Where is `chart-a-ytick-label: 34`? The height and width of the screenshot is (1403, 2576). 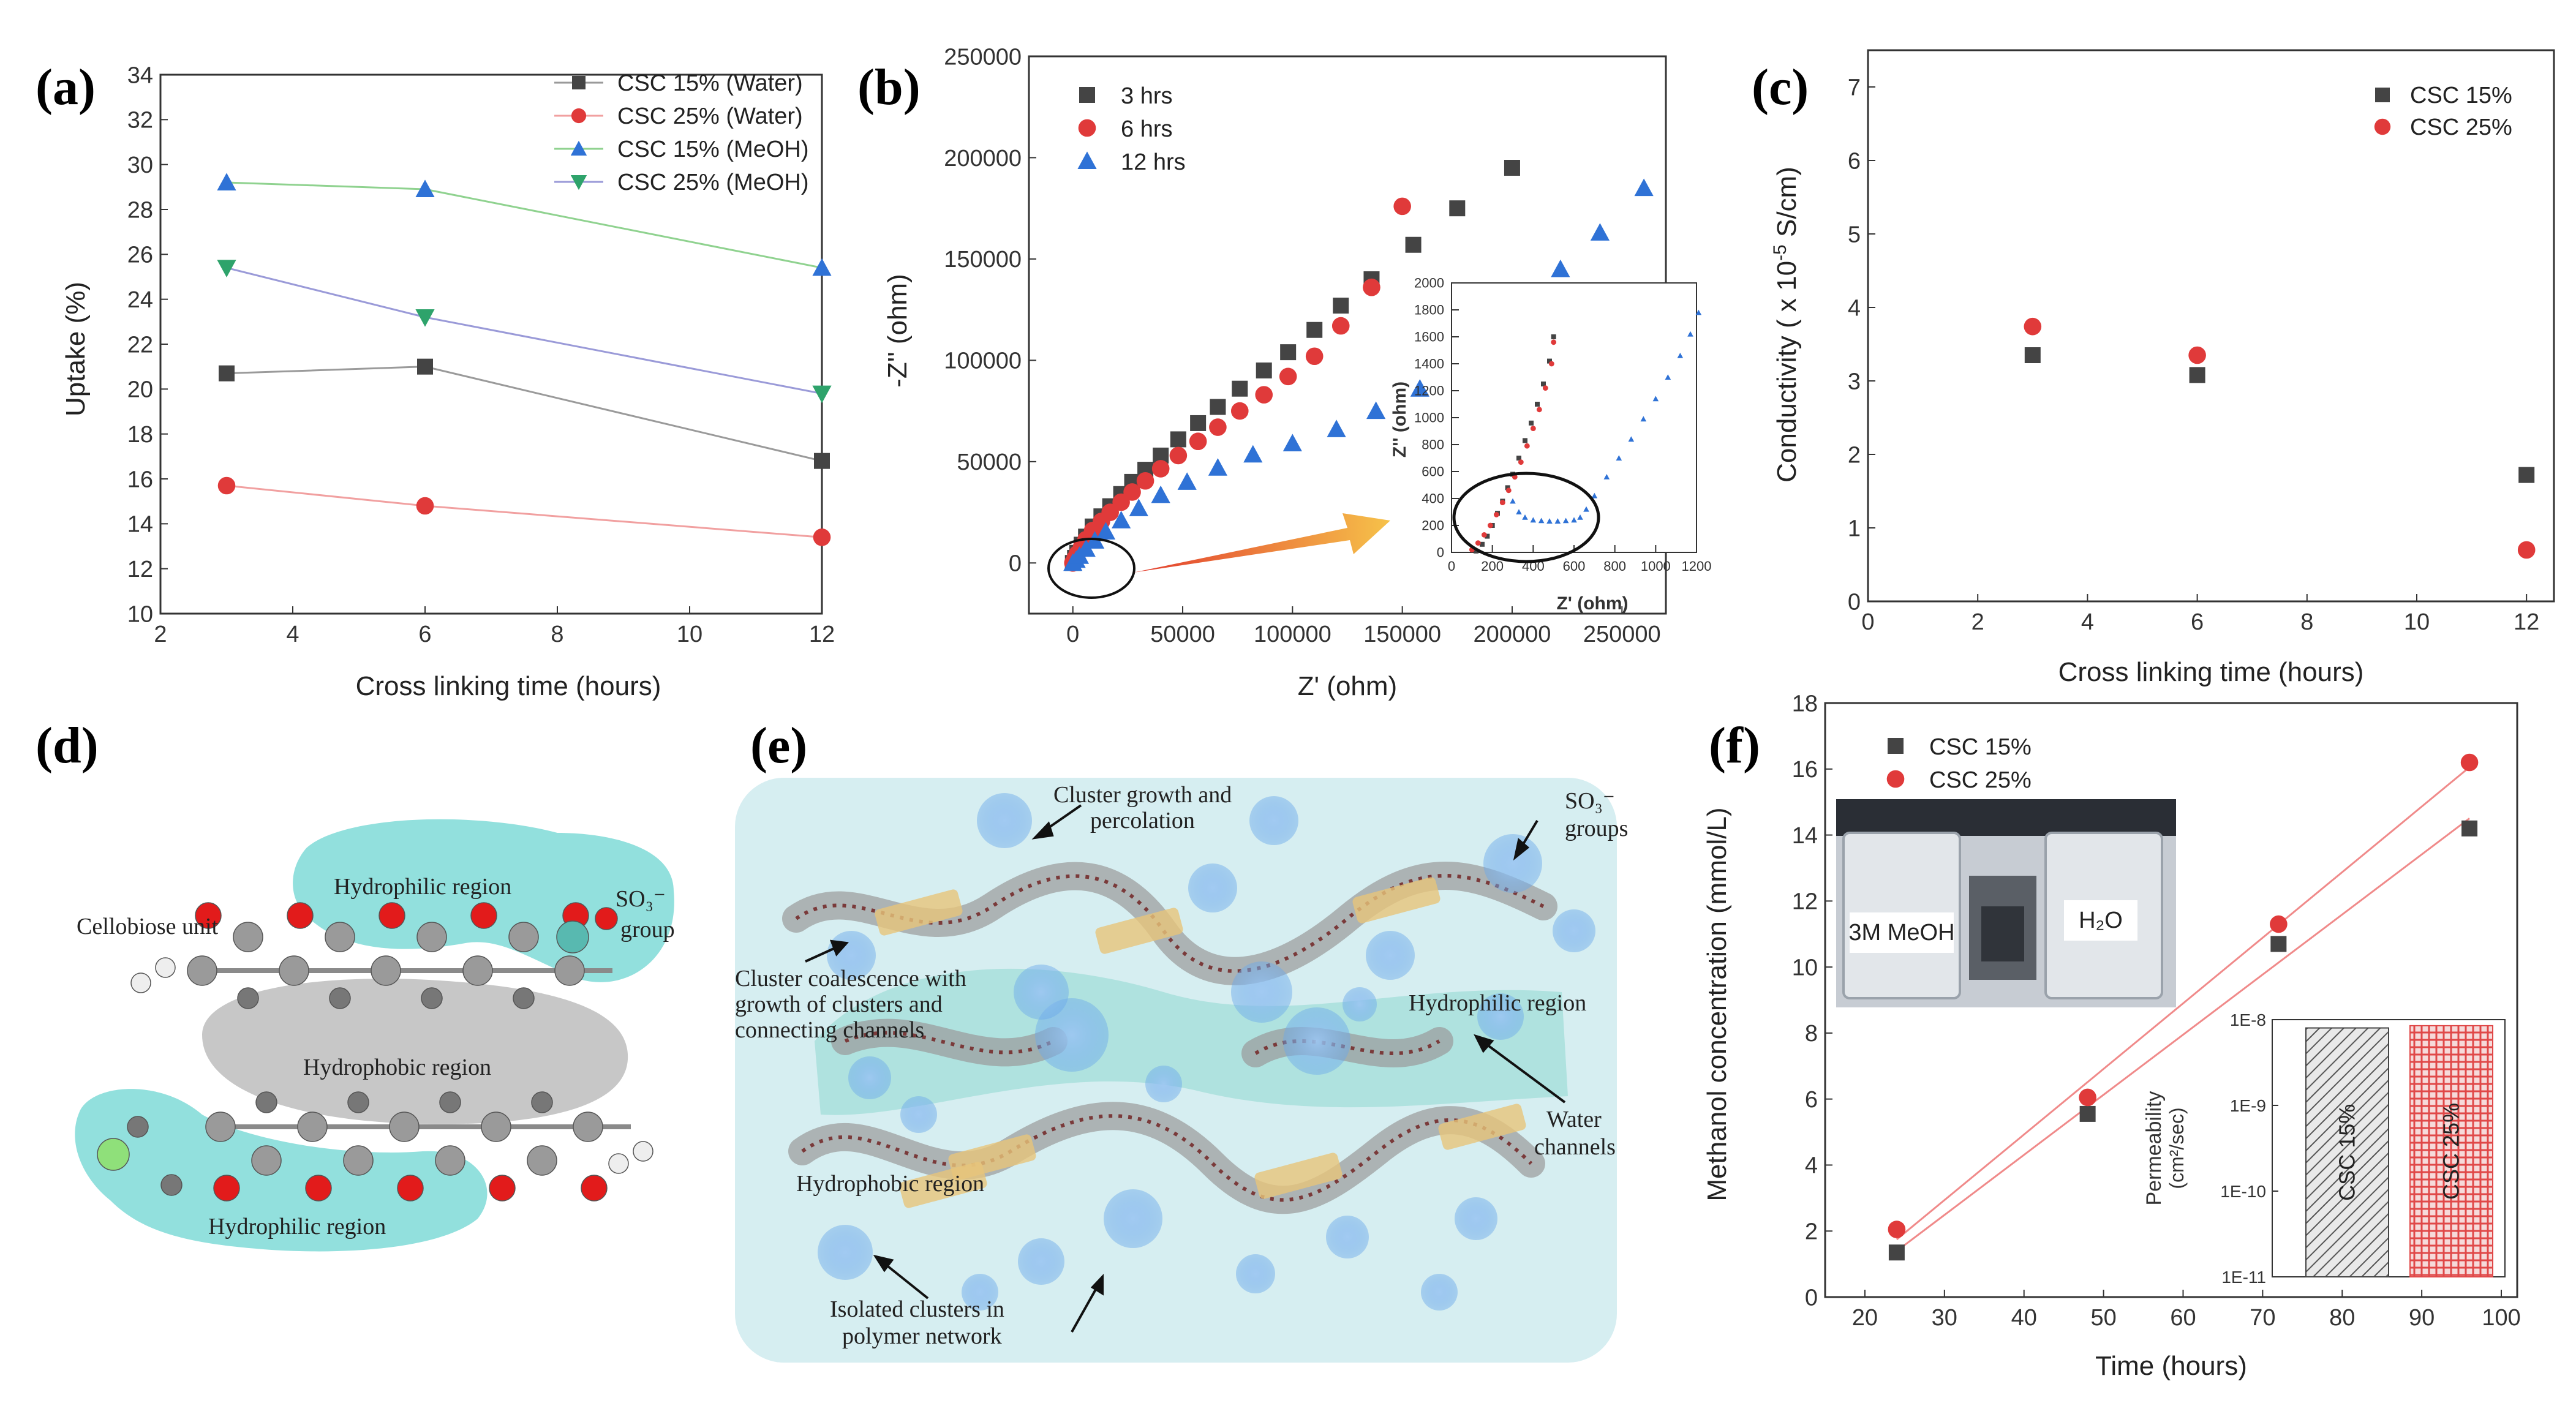
chart-a-ytick-label: 34 is located at coordinates (140, 75).